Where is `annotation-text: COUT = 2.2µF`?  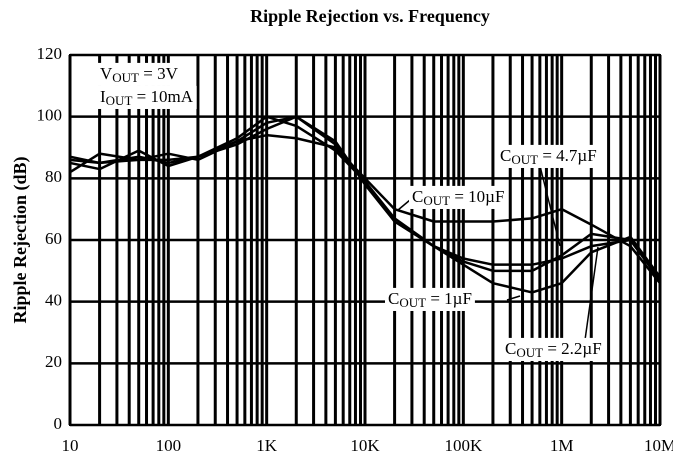 annotation-text: COUT = 2.2µF is located at coordinates (553, 349).